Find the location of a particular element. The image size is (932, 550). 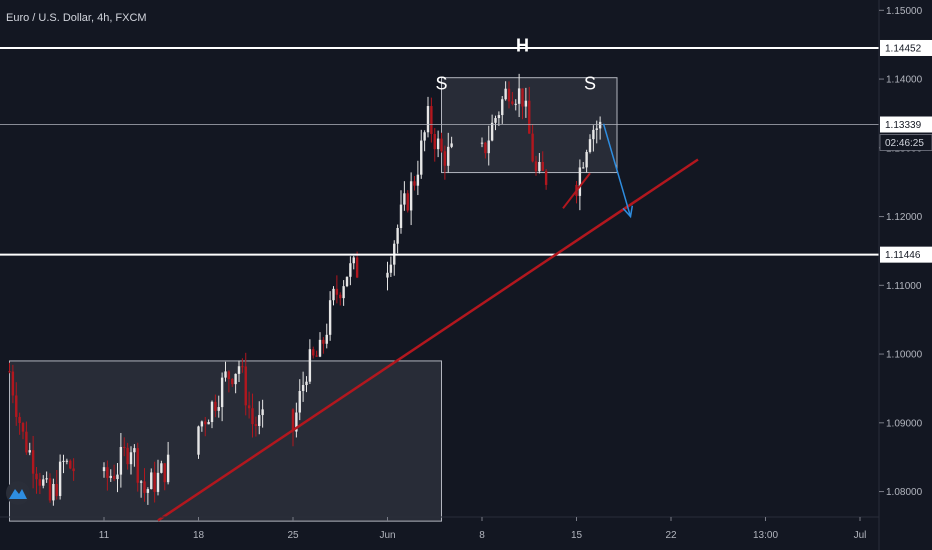

y-tick-label: 1.08000 is located at coordinates (904, 492).